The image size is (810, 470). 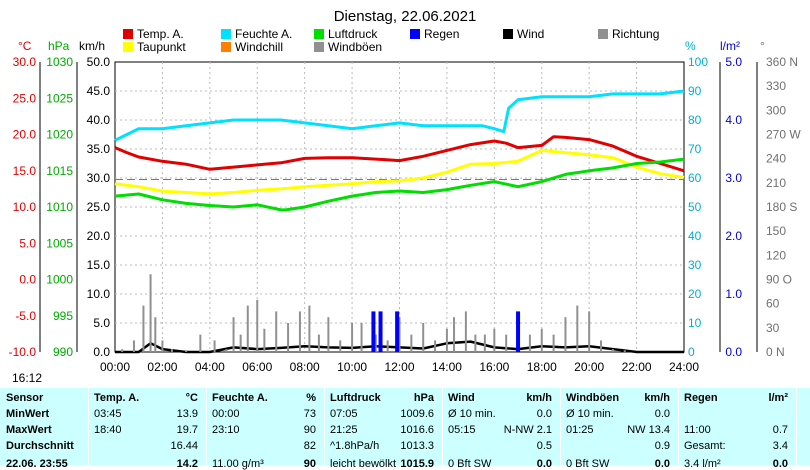 I want to click on stats-unit: hPa, so click(x=423, y=398).